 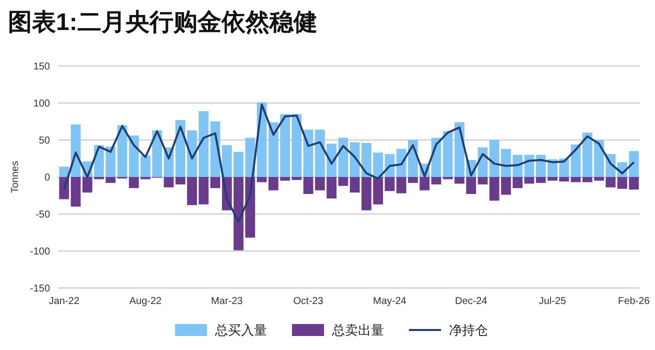 What do you see at coordinates (40, 252) in the screenshot?
I see `y-tick-label: -100` at bounding box center [40, 252].